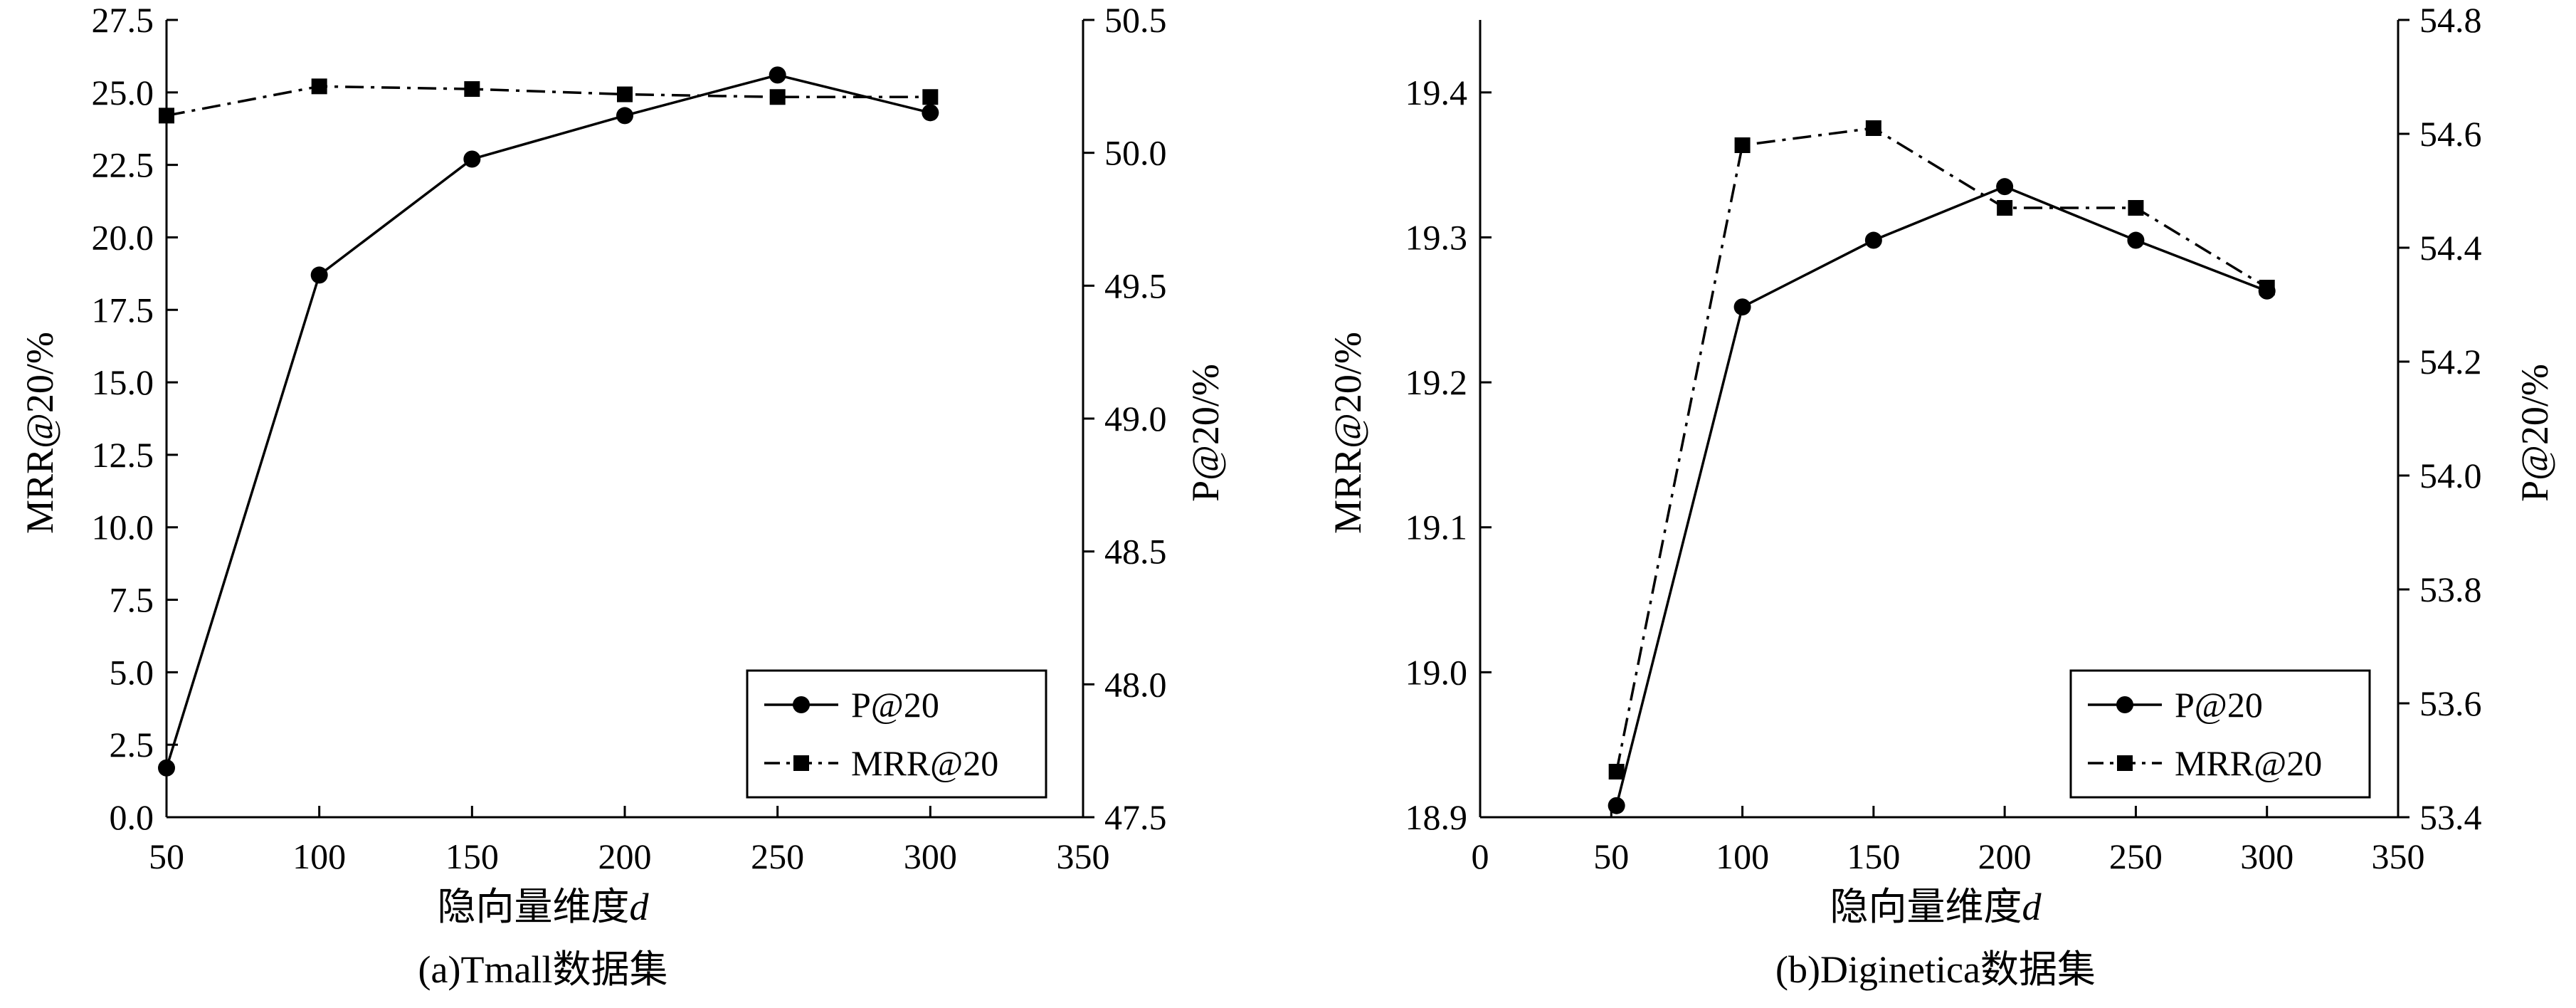  What do you see at coordinates (123, 92) in the screenshot?
I see `left-y-tick-label: 25.0` at bounding box center [123, 92].